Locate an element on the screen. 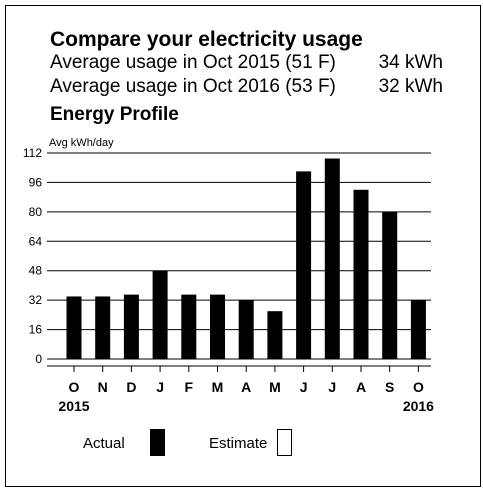  y-tick-label: 112 is located at coordinates (32, 153).